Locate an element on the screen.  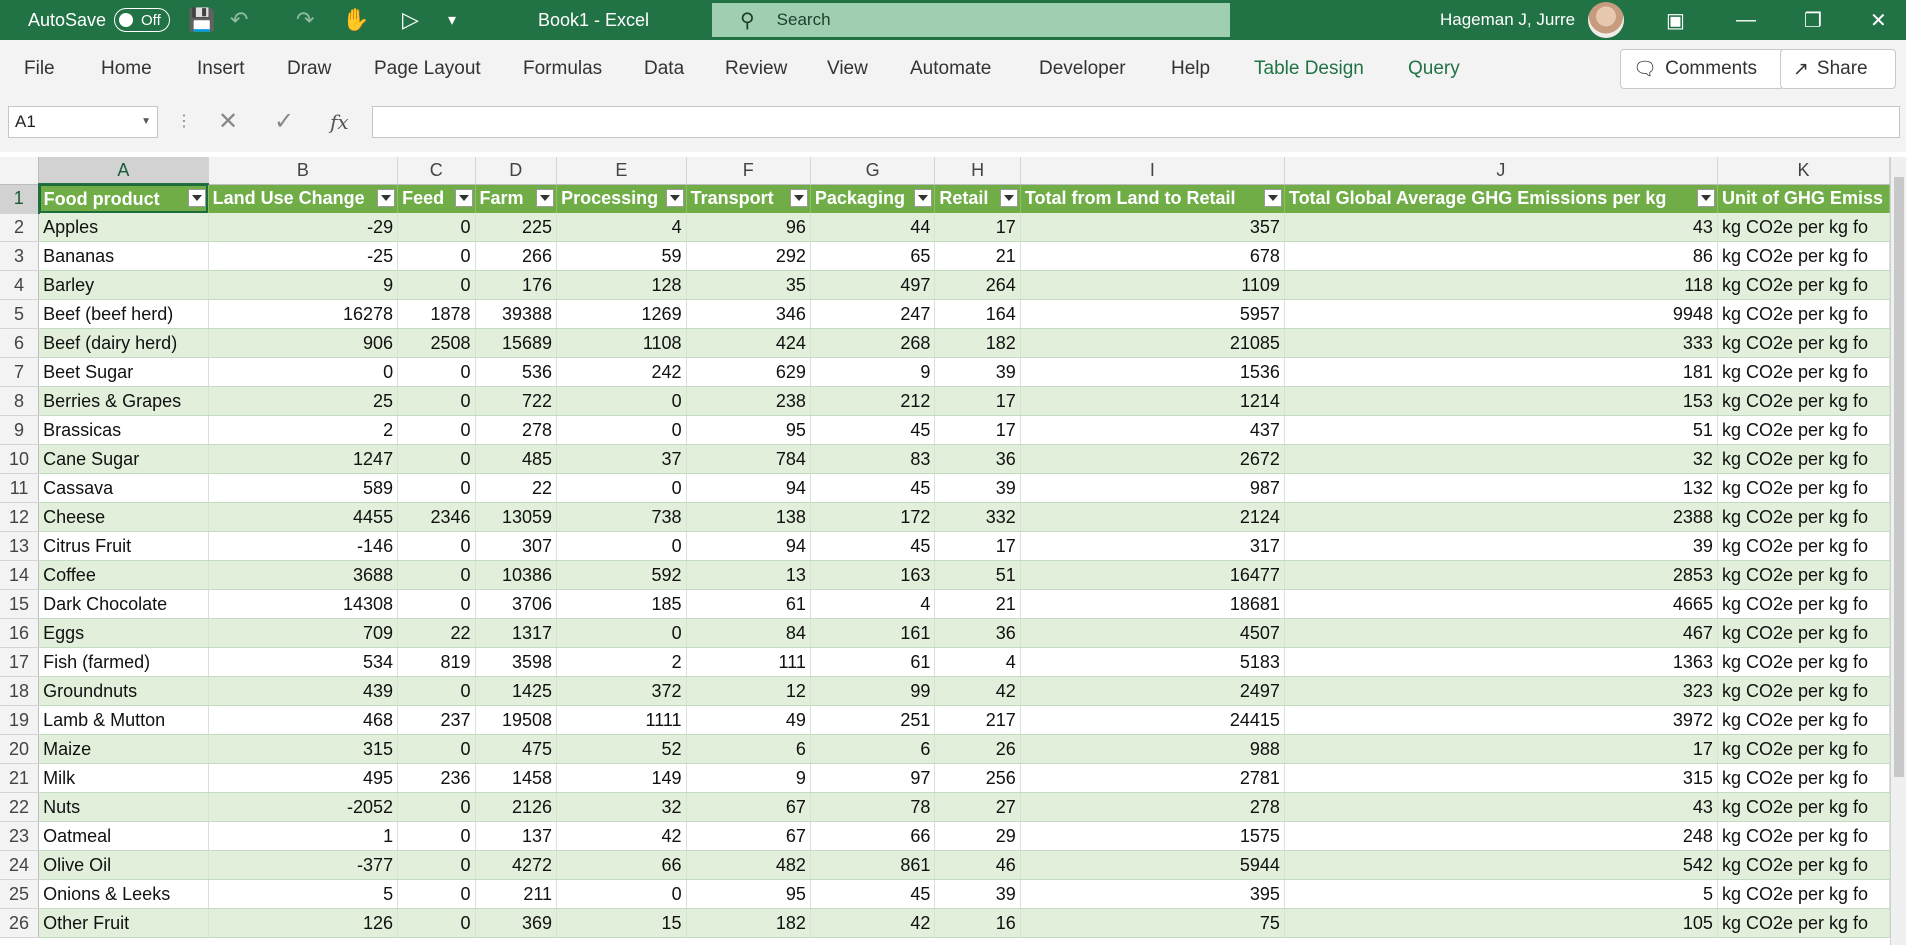
table-cell: Milk is located at coordinates (123, 778).